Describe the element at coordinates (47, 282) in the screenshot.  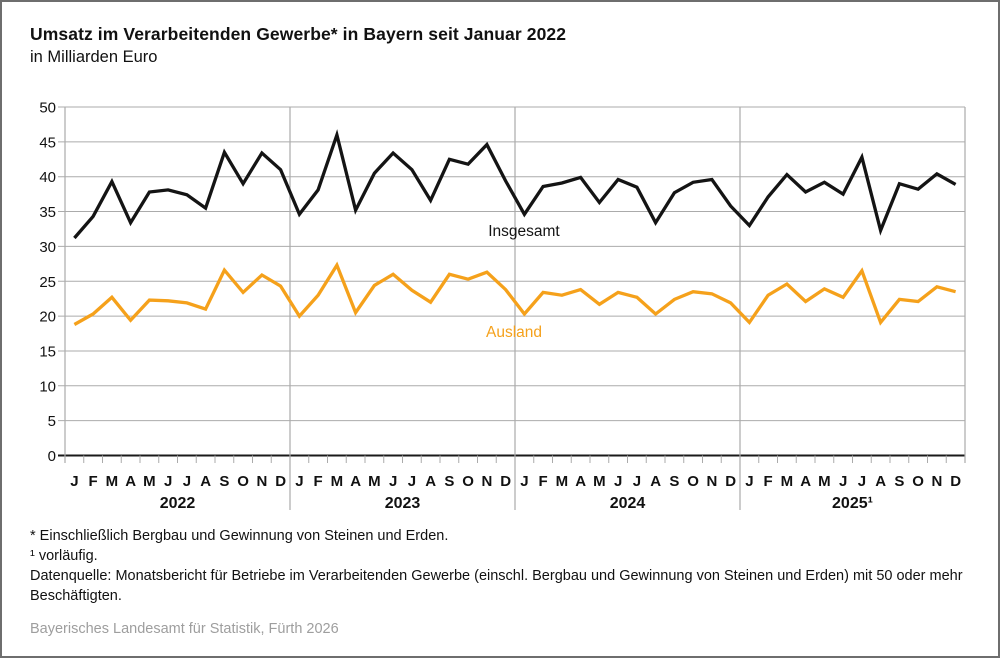
I see `y-axis-tick-label: 25` at that location.